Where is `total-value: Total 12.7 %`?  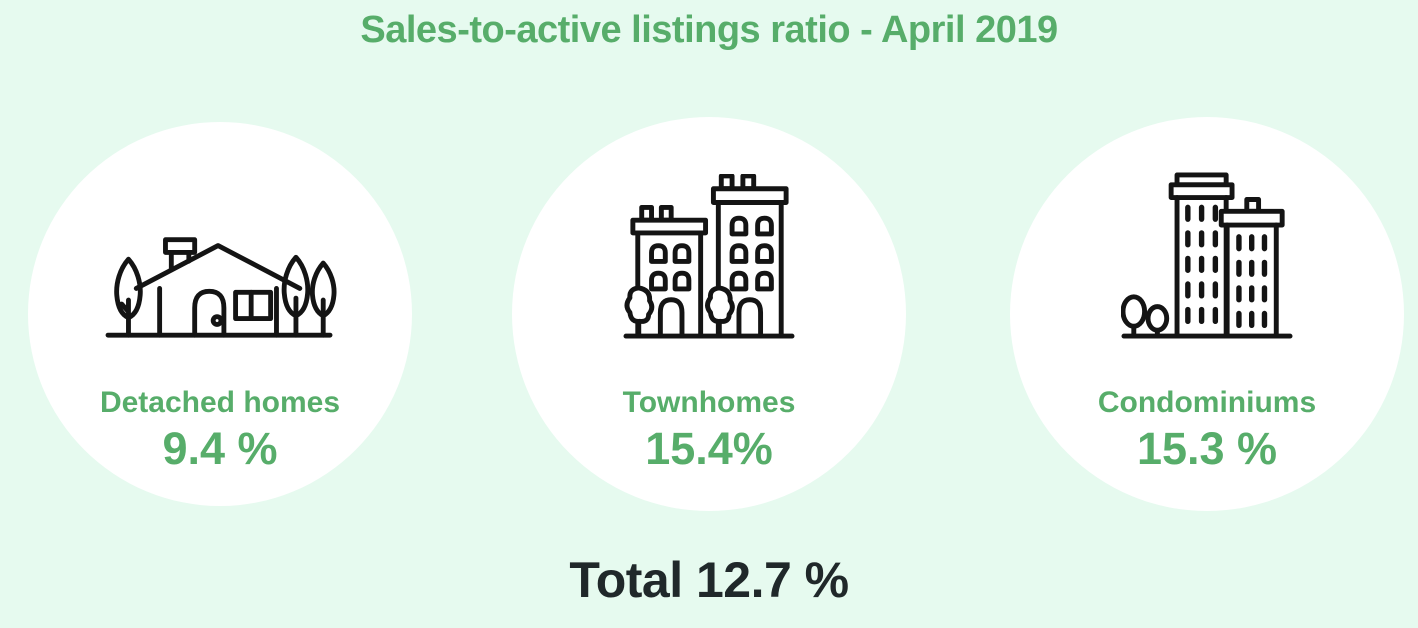
total-value: Total 12.7 % is located at coordinates (709, 580).